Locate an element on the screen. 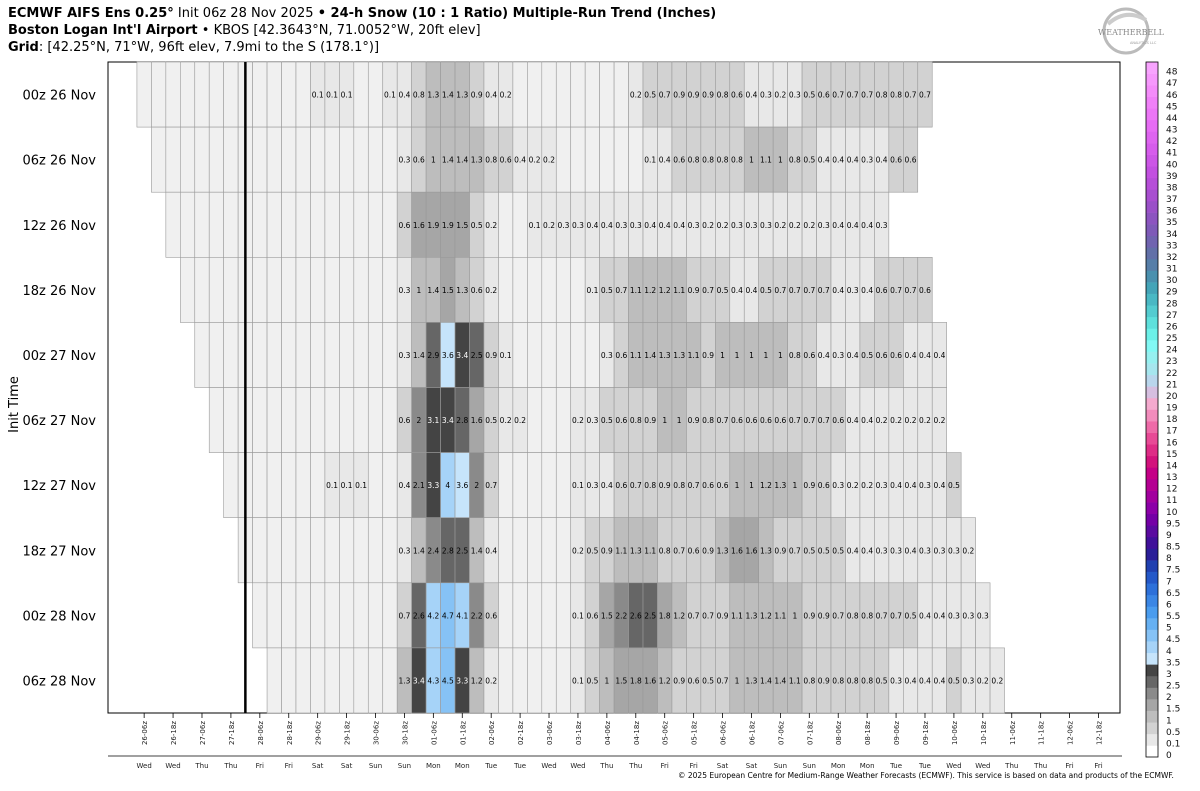  cell-value: 1.5 is located at coordinates (607, 615).